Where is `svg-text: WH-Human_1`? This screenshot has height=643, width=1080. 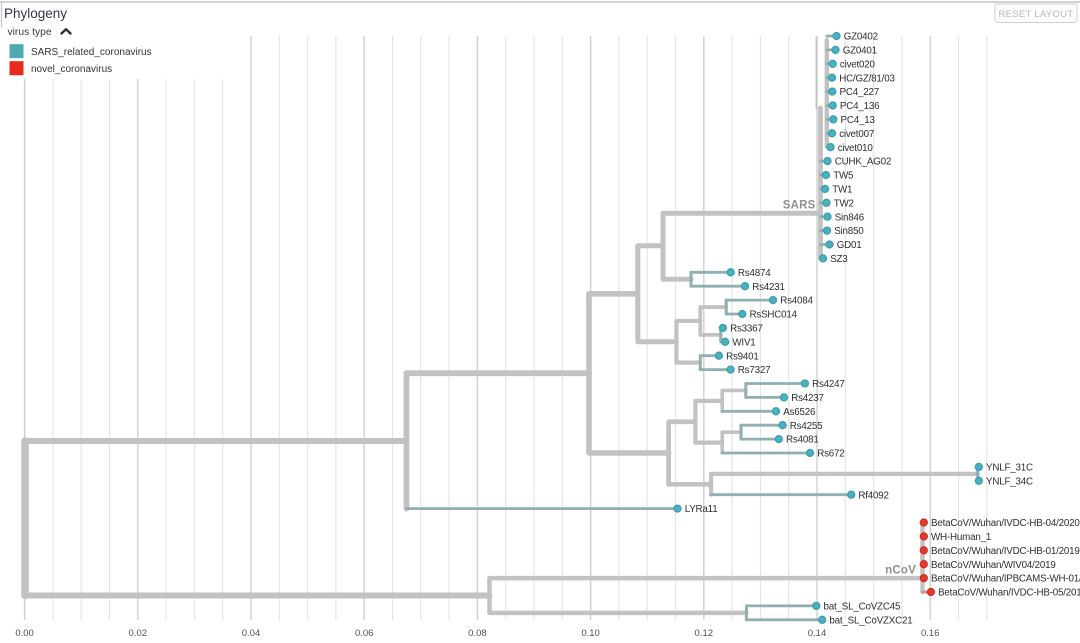
svg-text: WH-Human_1 is located at coordinates (961, 537).